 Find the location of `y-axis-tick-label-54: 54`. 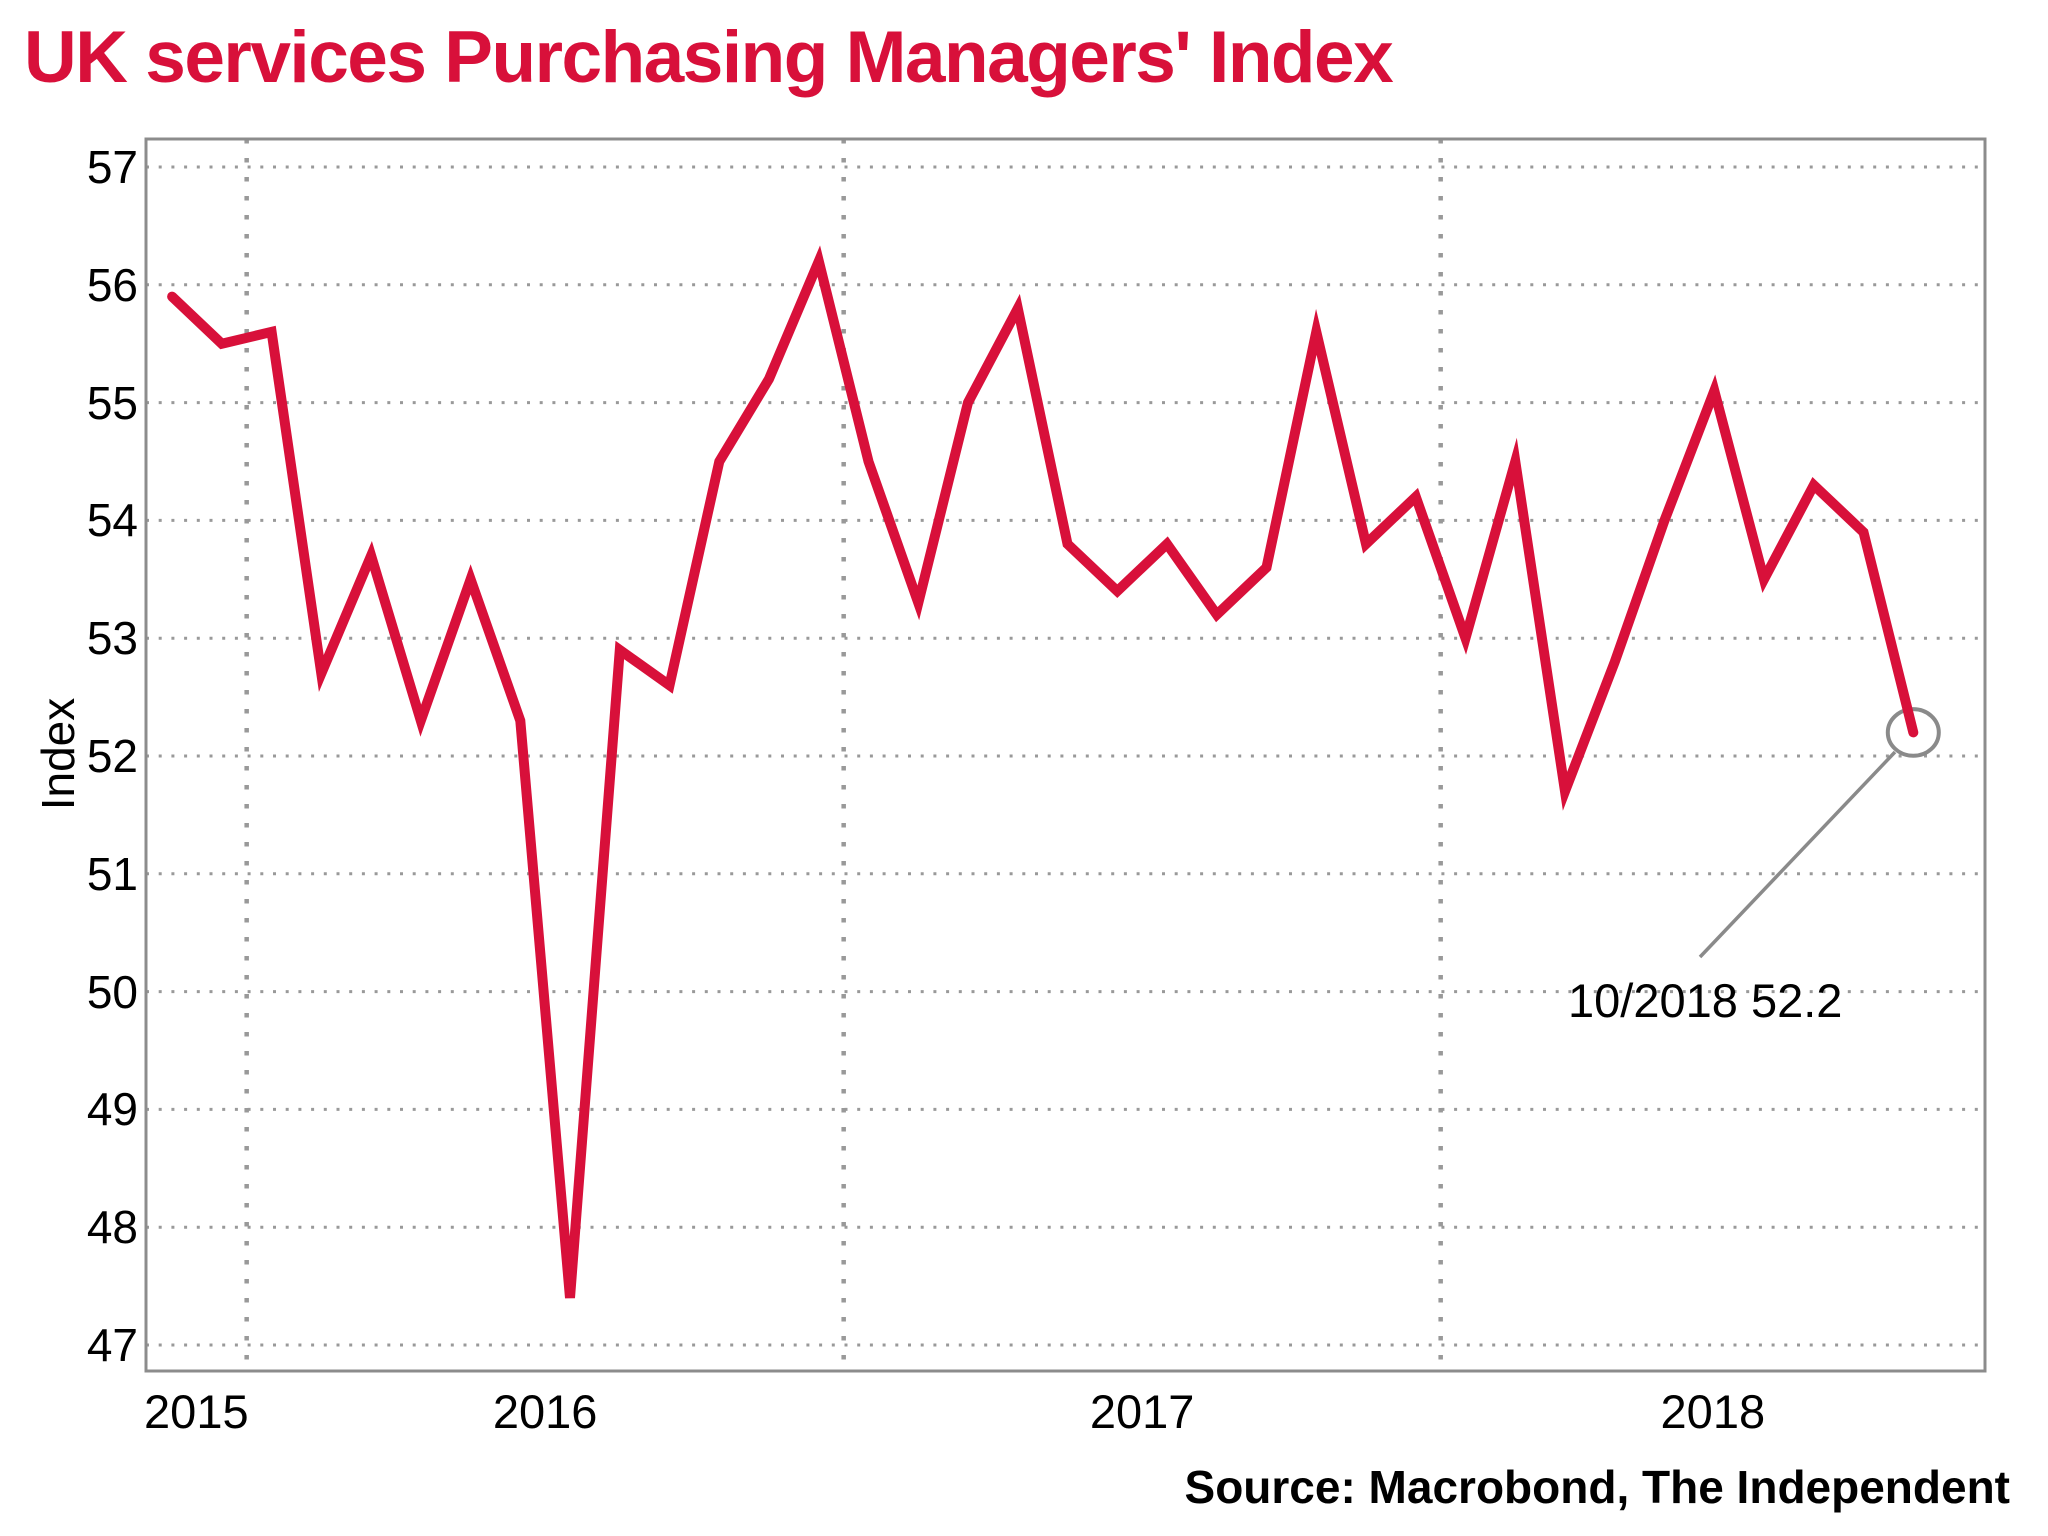

y-axis-tick-label-54: 54 is located at coordinates (112, 520).